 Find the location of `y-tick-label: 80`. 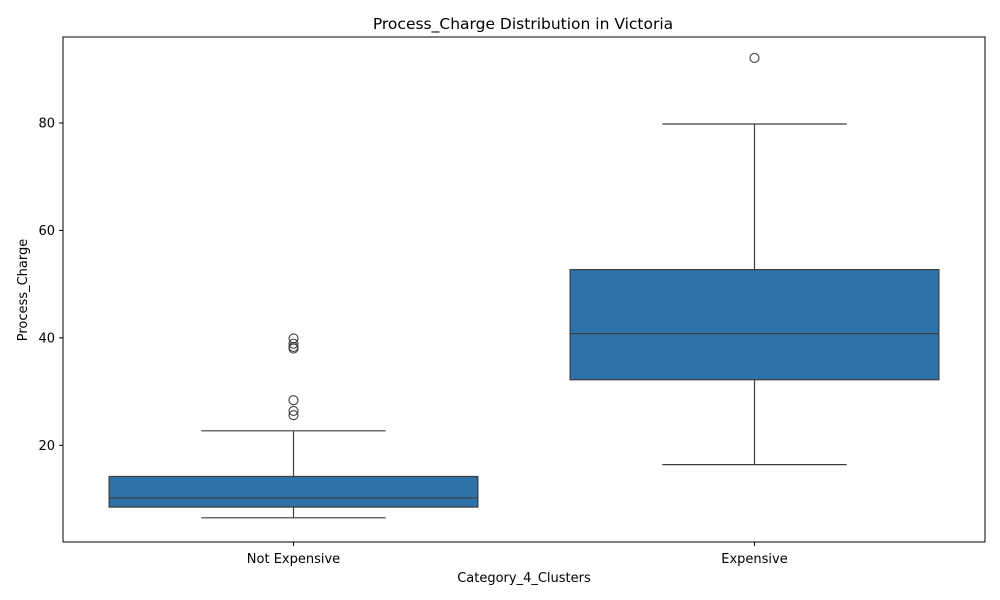

y-tick-label: 80 is located at coordinates (46, 123).